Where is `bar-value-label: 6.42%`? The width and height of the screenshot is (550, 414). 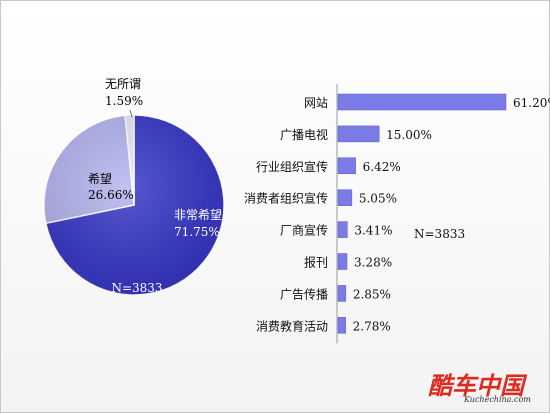 bar-value-label: 6.42% is located at coordinates (382, 167).